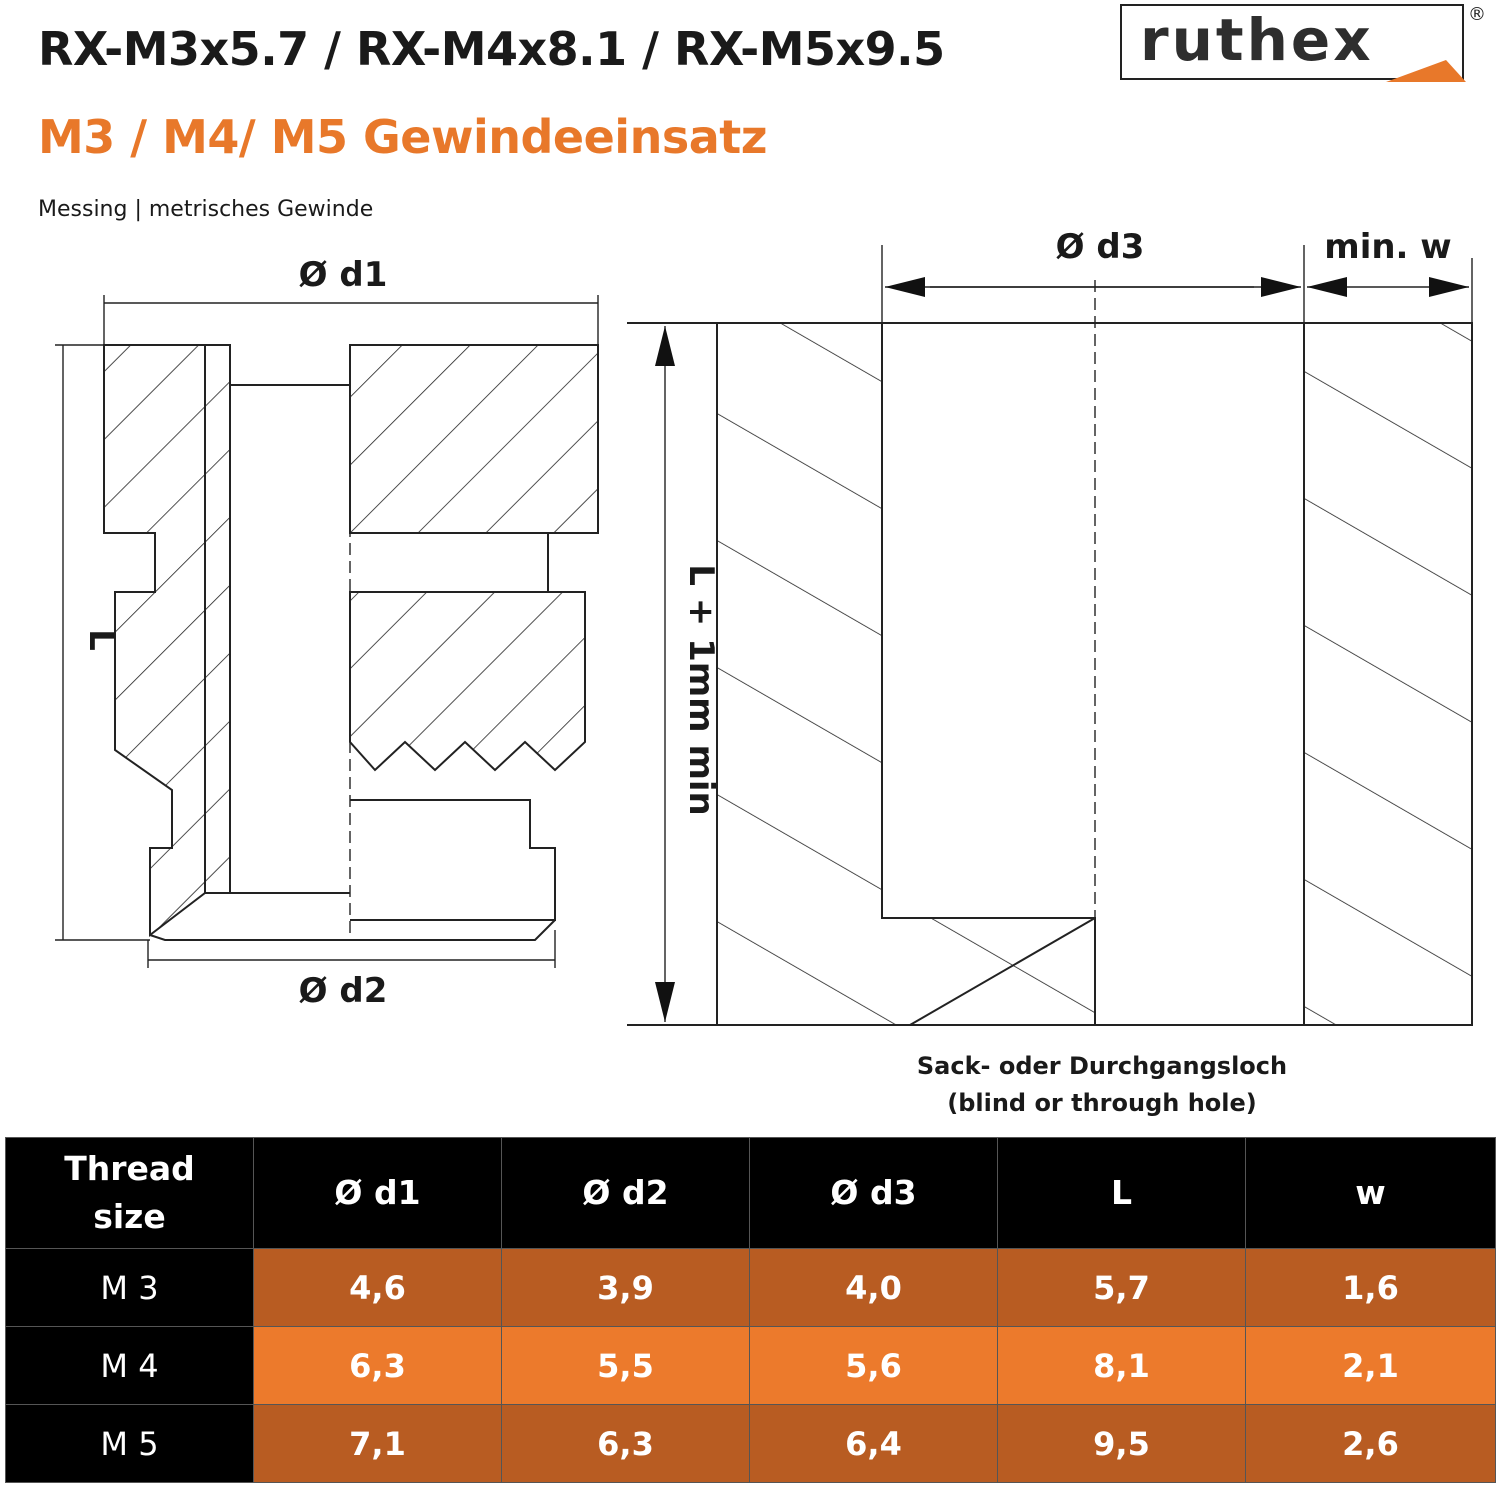 The width and height of the screenshot is (1500, 1490). Describe the element at coordinates (1370, 1443) in the screenshot. I see `cell-w: 2,6` at that location.